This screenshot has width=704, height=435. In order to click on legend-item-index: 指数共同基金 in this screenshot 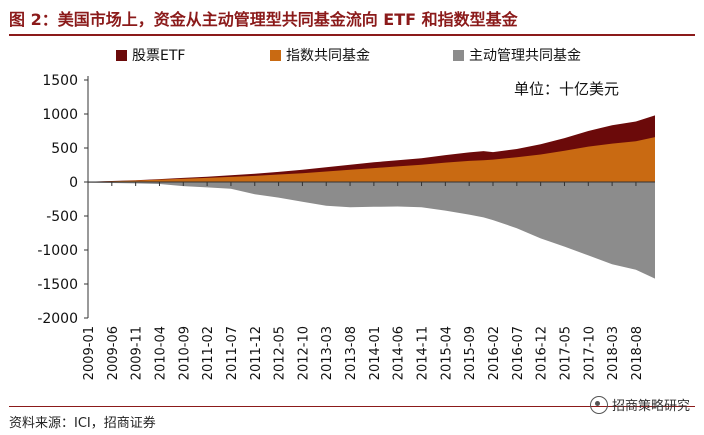, I will do `click(320, 55)`.